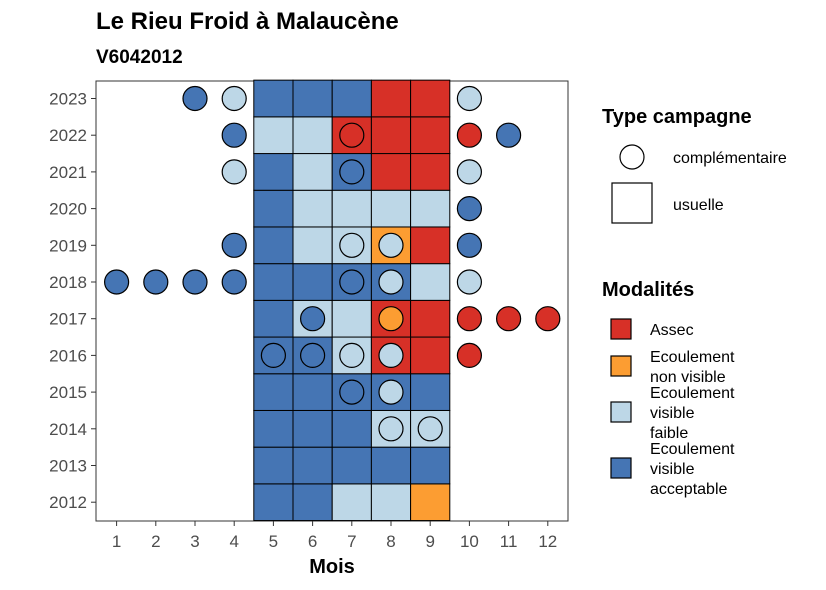 The width and height of the screenshot is (826, 590). I want to click on legend-key-faible, so click(621, 412).